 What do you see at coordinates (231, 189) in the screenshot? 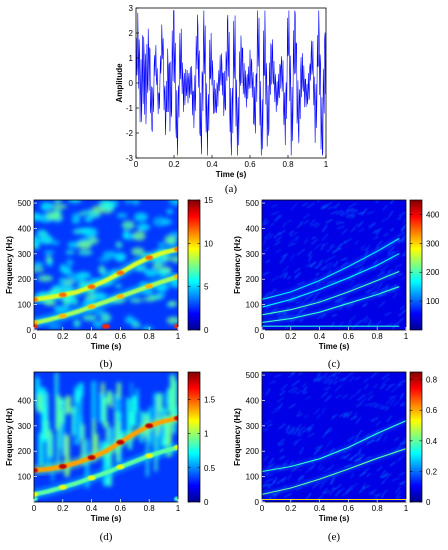
I see `panel-caption: (a)` at bounding box center [231, 189].